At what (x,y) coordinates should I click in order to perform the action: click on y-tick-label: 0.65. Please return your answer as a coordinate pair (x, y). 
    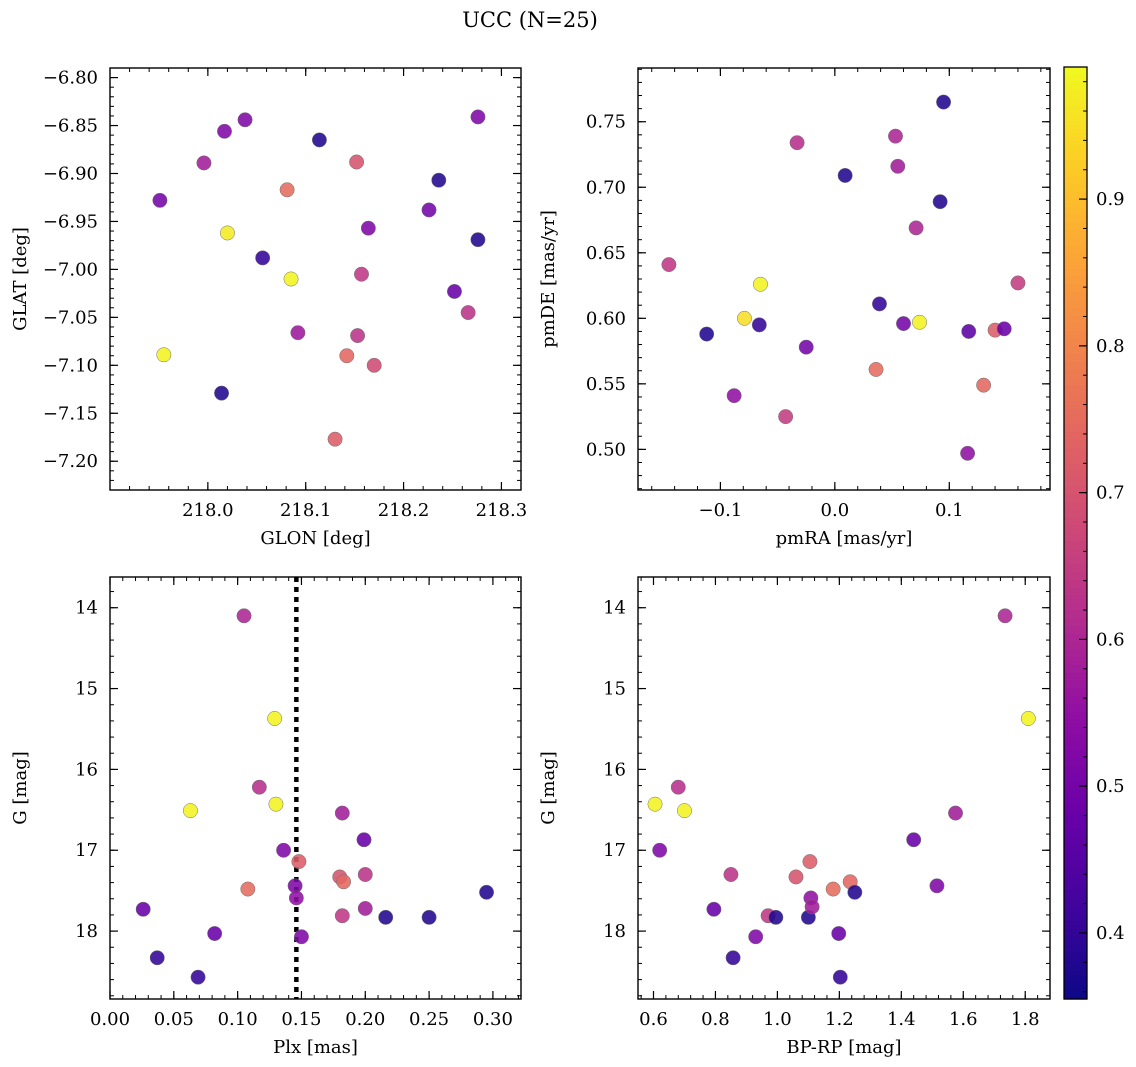
    Looking at the image, I should click on (606, 253).